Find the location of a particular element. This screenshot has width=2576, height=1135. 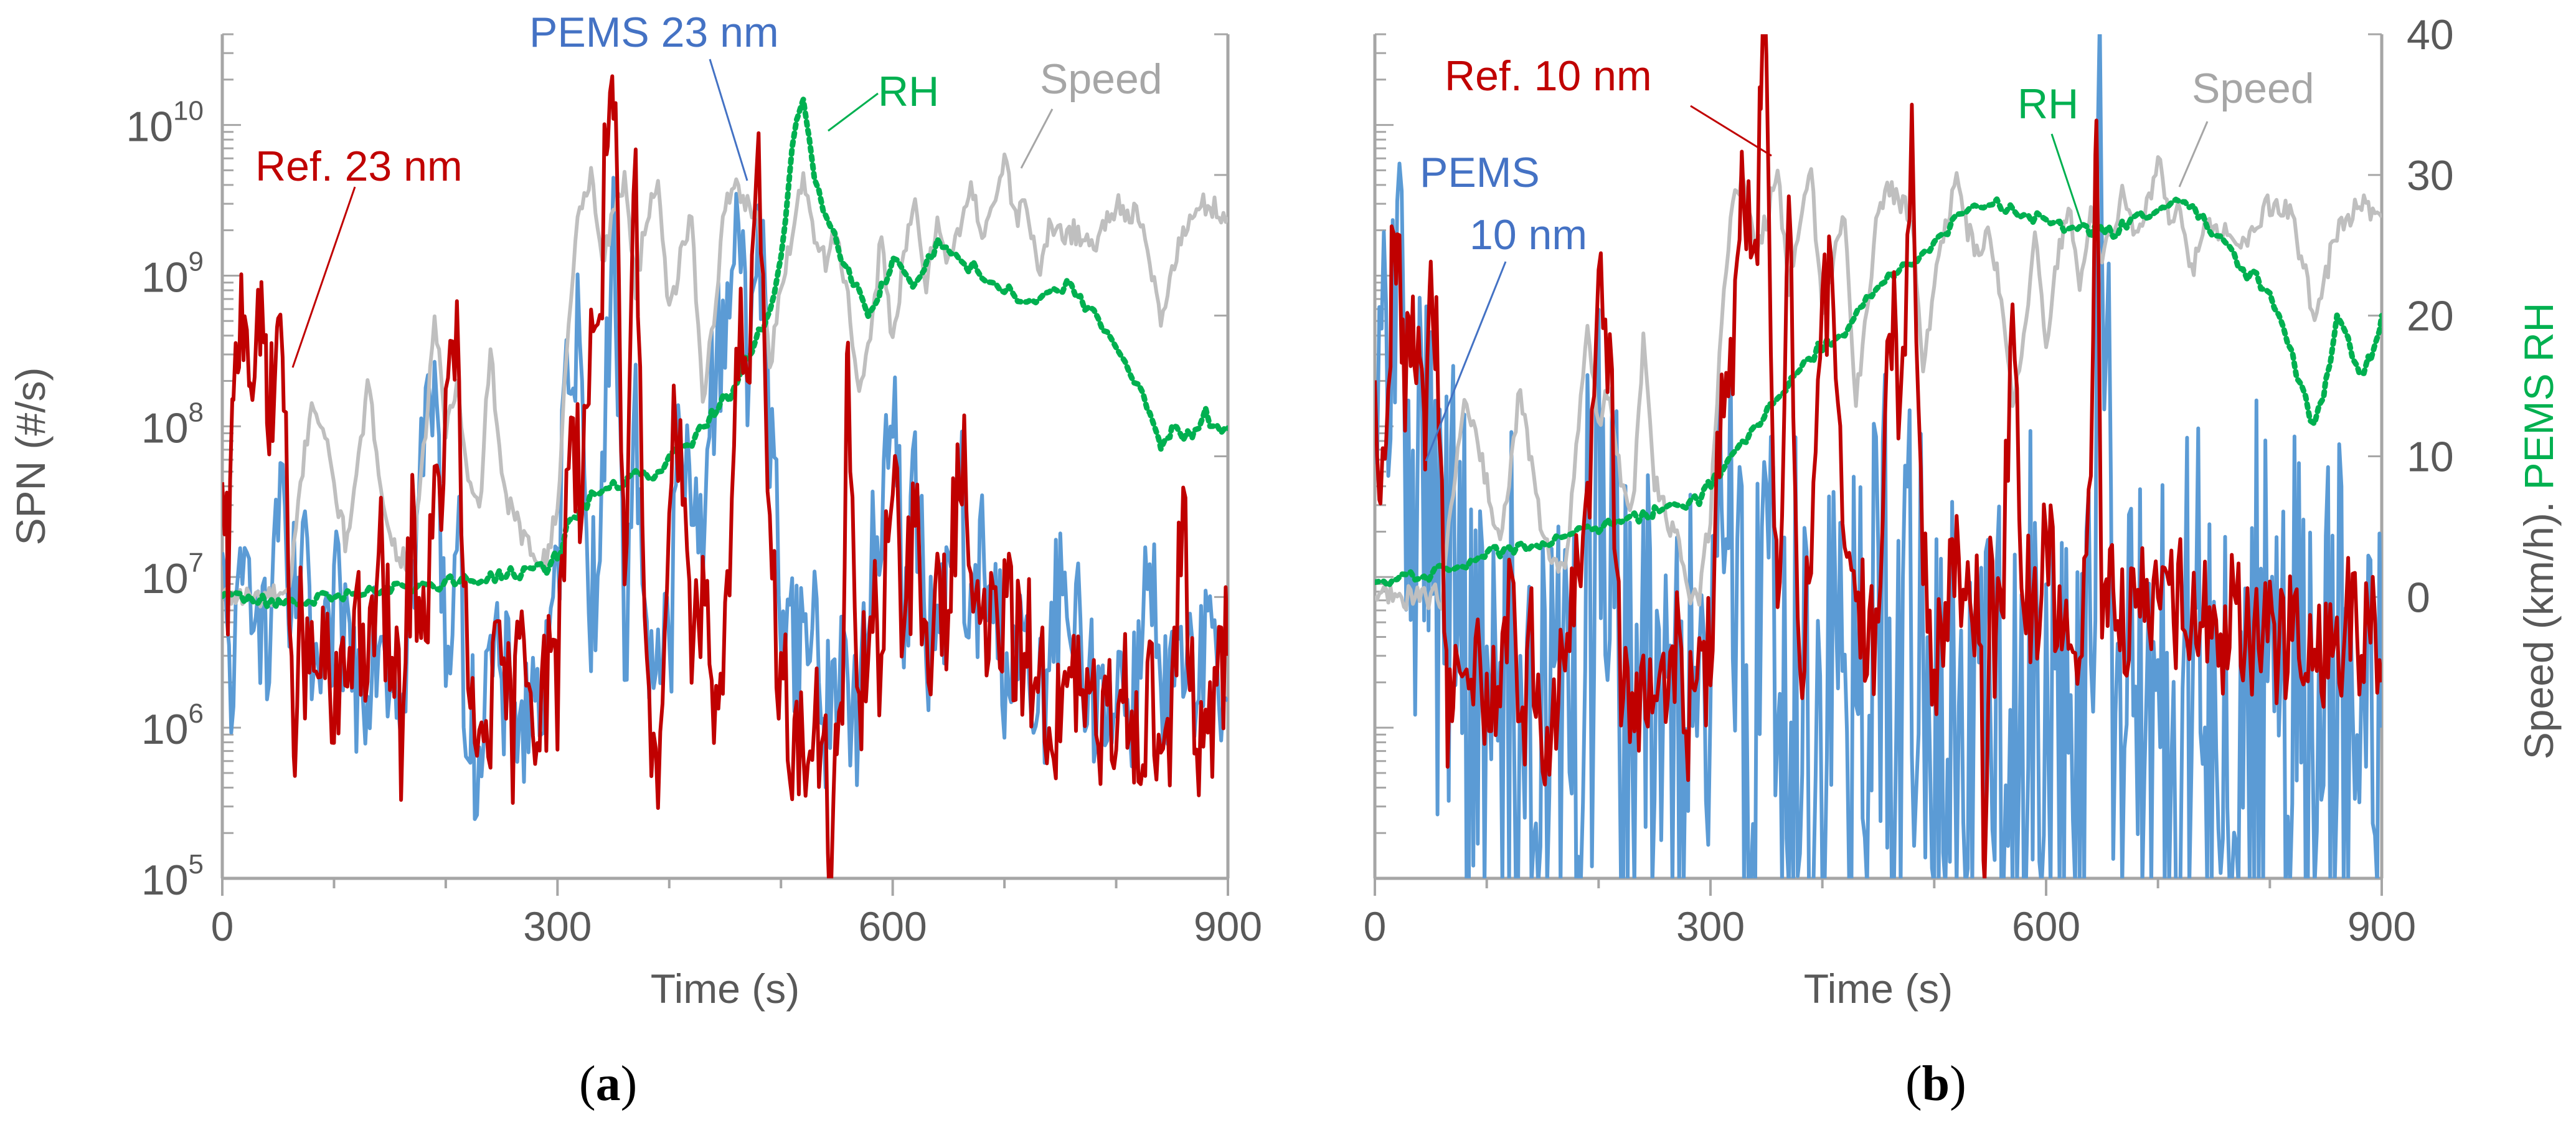

y2-tick-label: 30 is located at coordinates (2430, 175).